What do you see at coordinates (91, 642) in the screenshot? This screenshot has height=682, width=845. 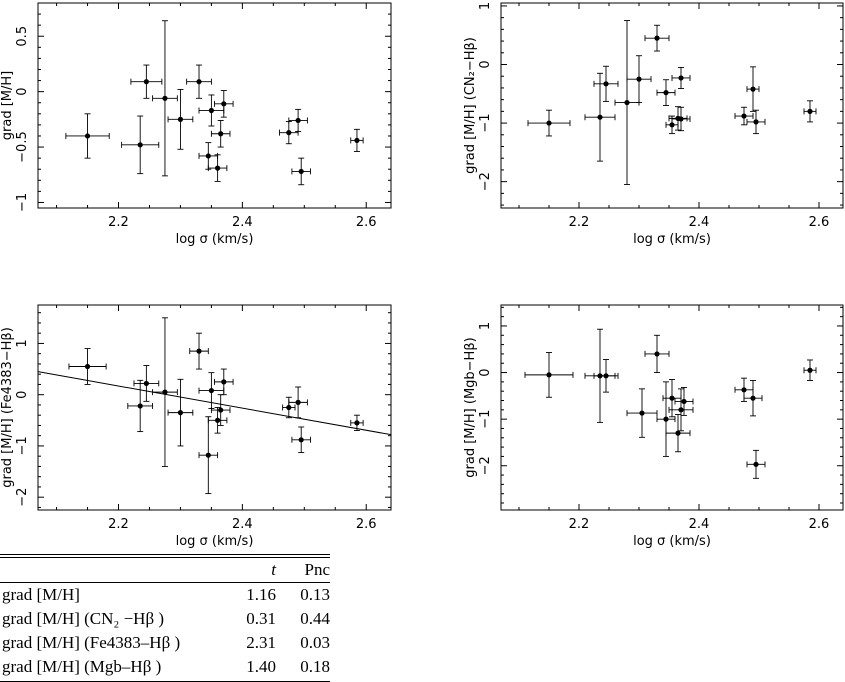 I see `row-label: grad [M/H] (Fe4383–Hβ )` at bounding box center [91, 642].